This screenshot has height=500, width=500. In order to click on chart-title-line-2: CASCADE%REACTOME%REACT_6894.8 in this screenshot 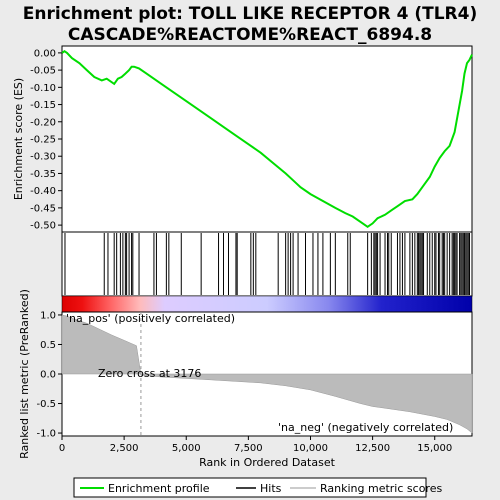, I will do `click(250, 35)`.